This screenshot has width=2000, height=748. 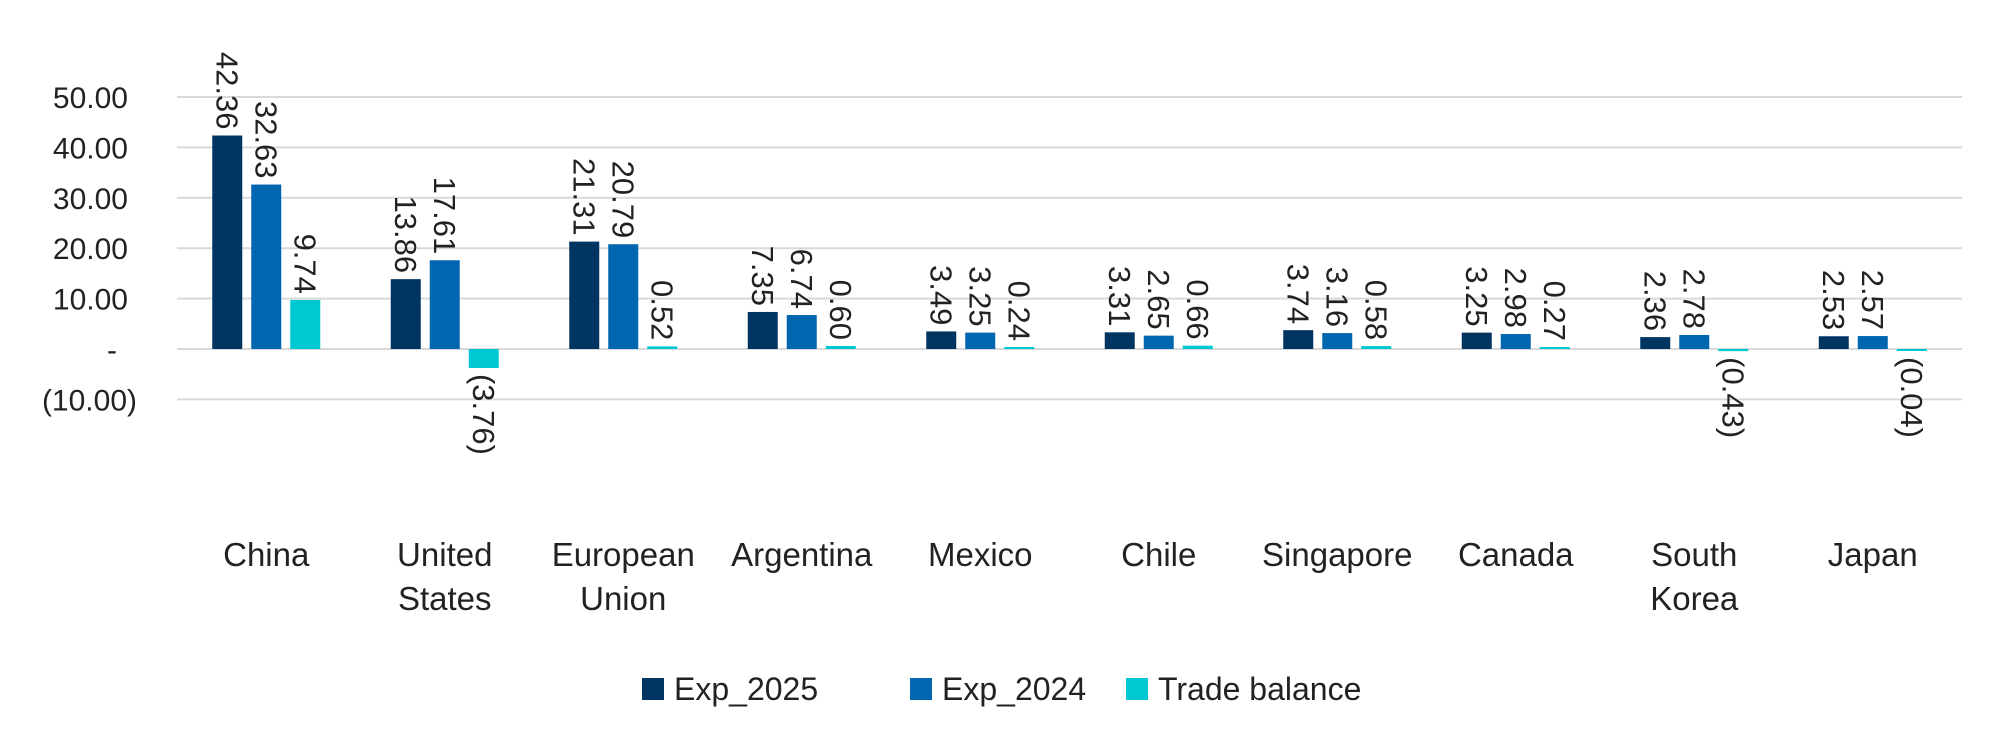 I want to click on data-label: (3.76), so click(x=483, y=414).